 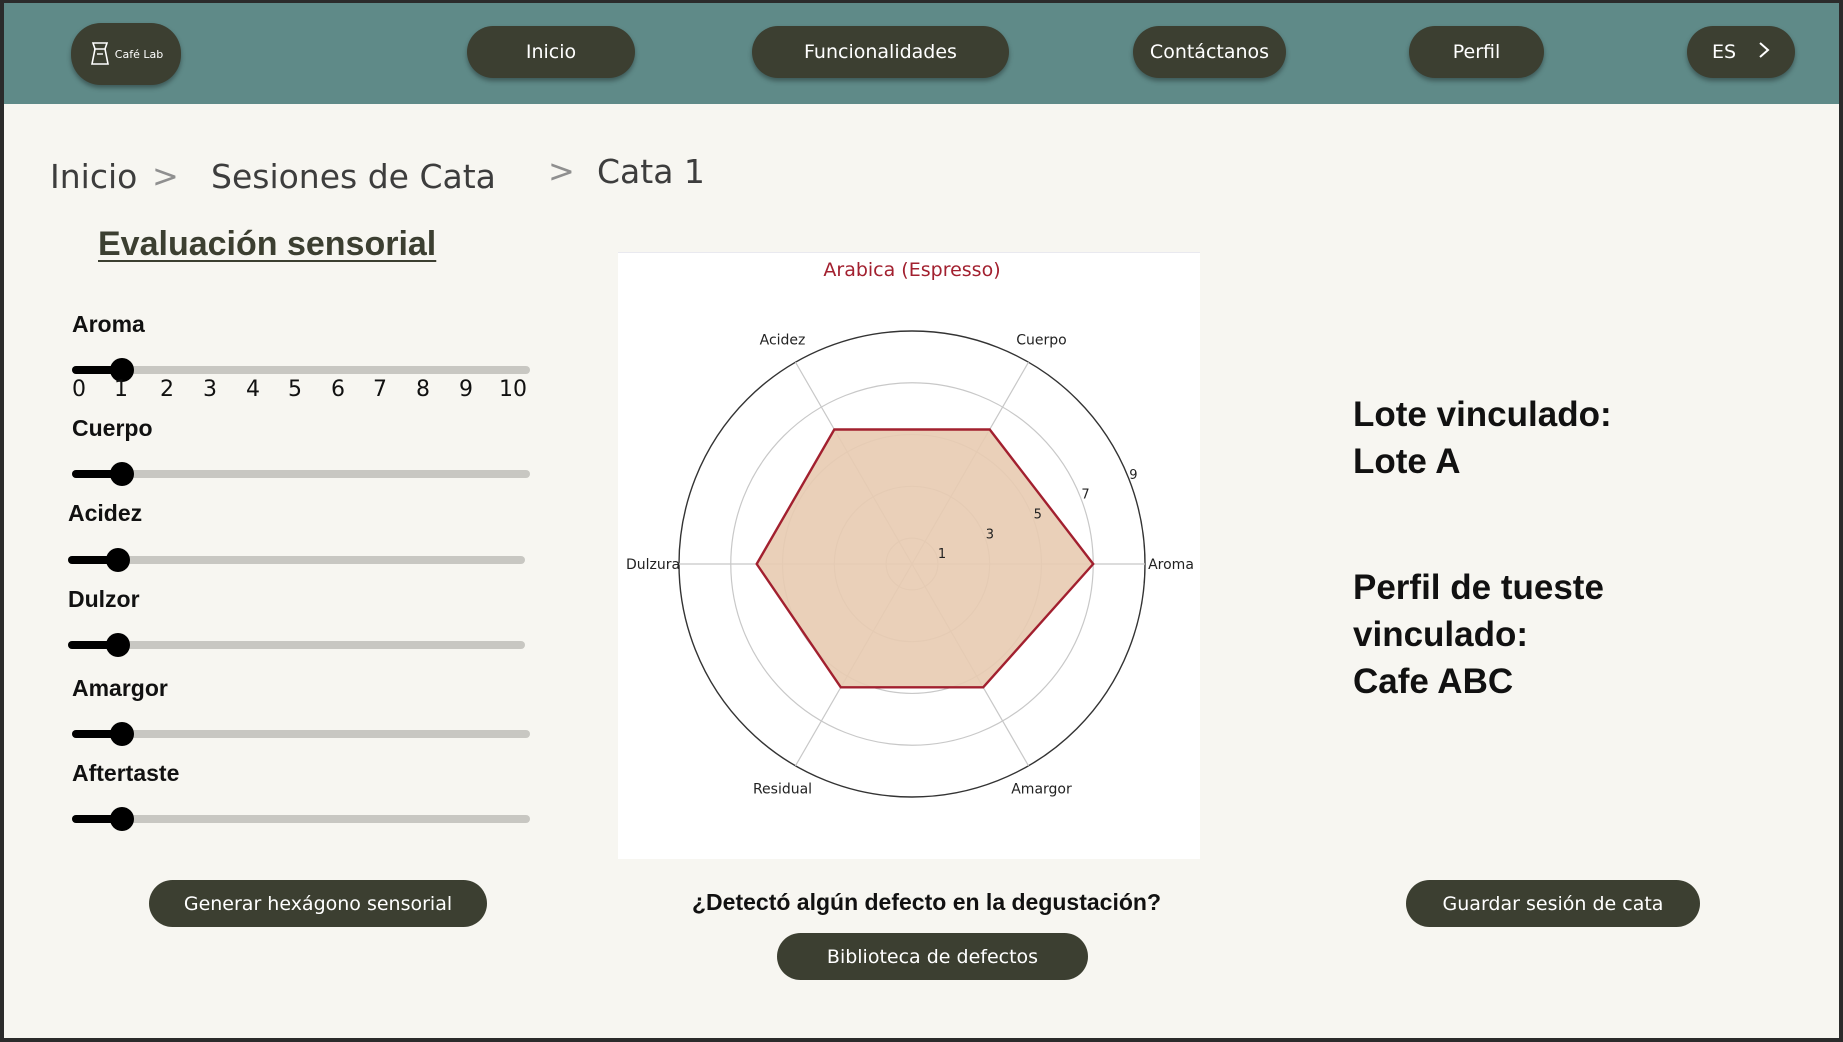 What do you see at coordinates (653, 565) in the screenshot?
I see `radar-axis-label: Dulzura` at bounding box center [653, 565].